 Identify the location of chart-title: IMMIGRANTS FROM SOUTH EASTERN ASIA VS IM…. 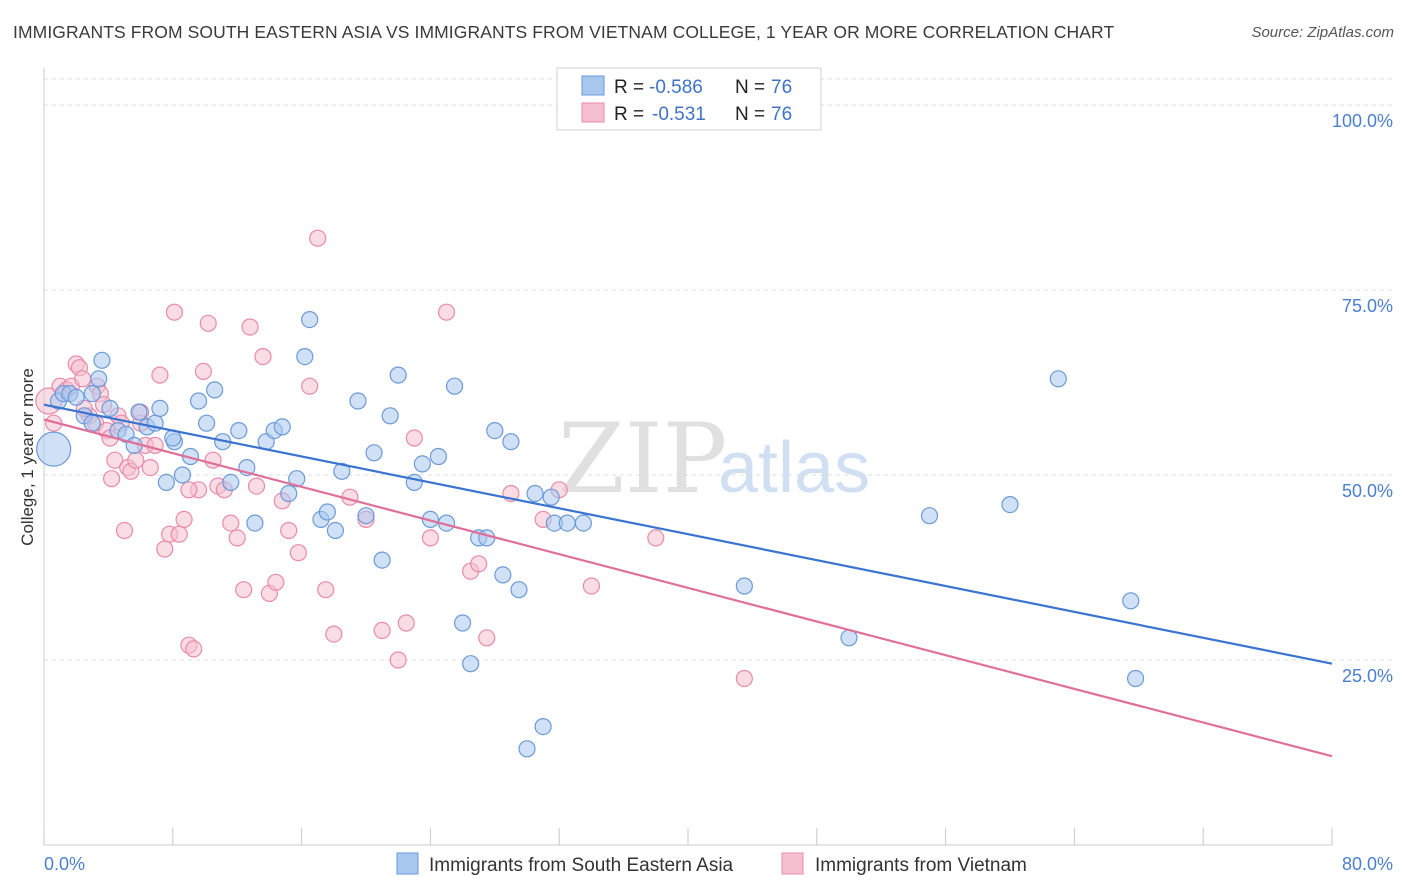
(564, 32).